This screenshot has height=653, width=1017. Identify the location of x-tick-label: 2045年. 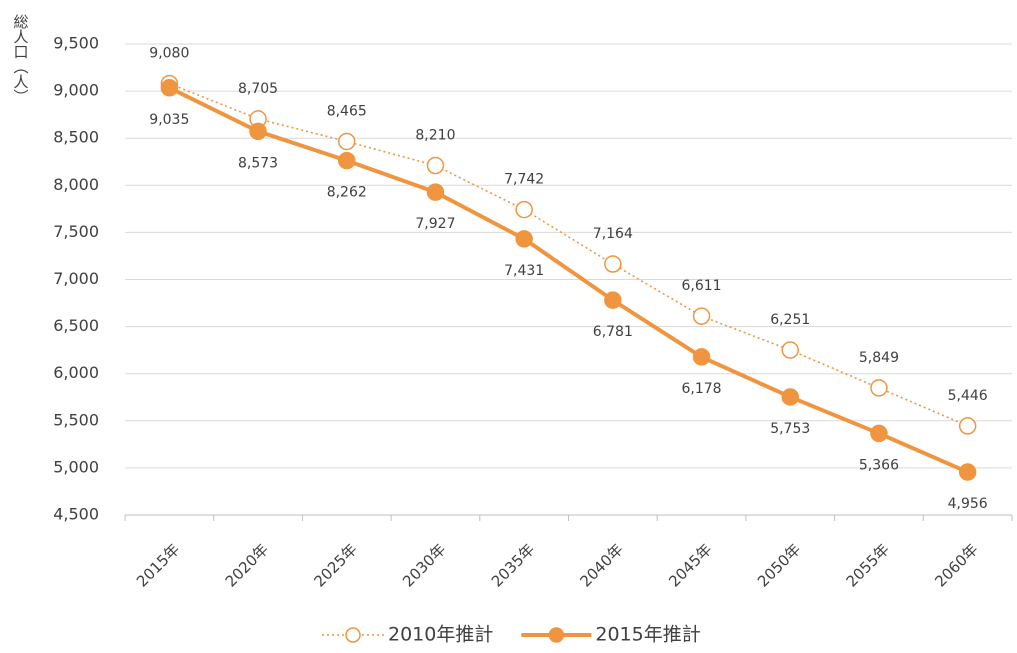
(690, 565).